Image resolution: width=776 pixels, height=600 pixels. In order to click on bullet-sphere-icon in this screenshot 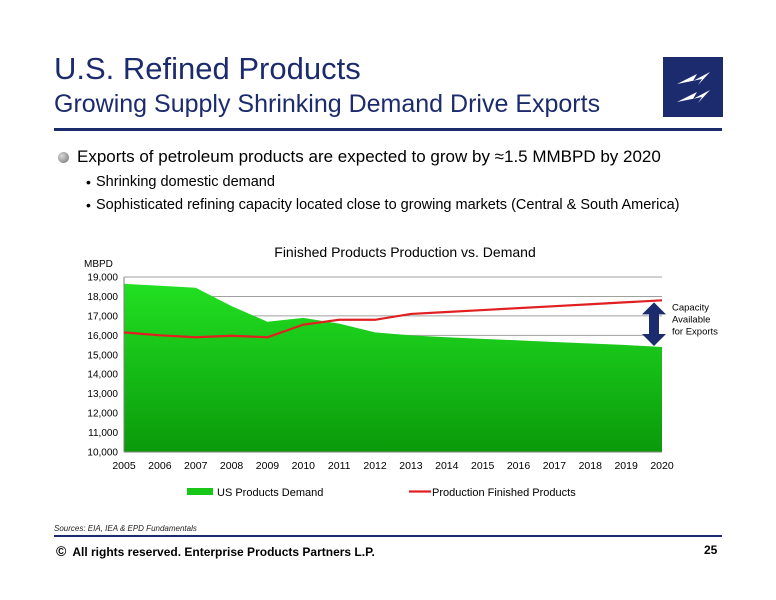, I will do `click(63, 157)`.